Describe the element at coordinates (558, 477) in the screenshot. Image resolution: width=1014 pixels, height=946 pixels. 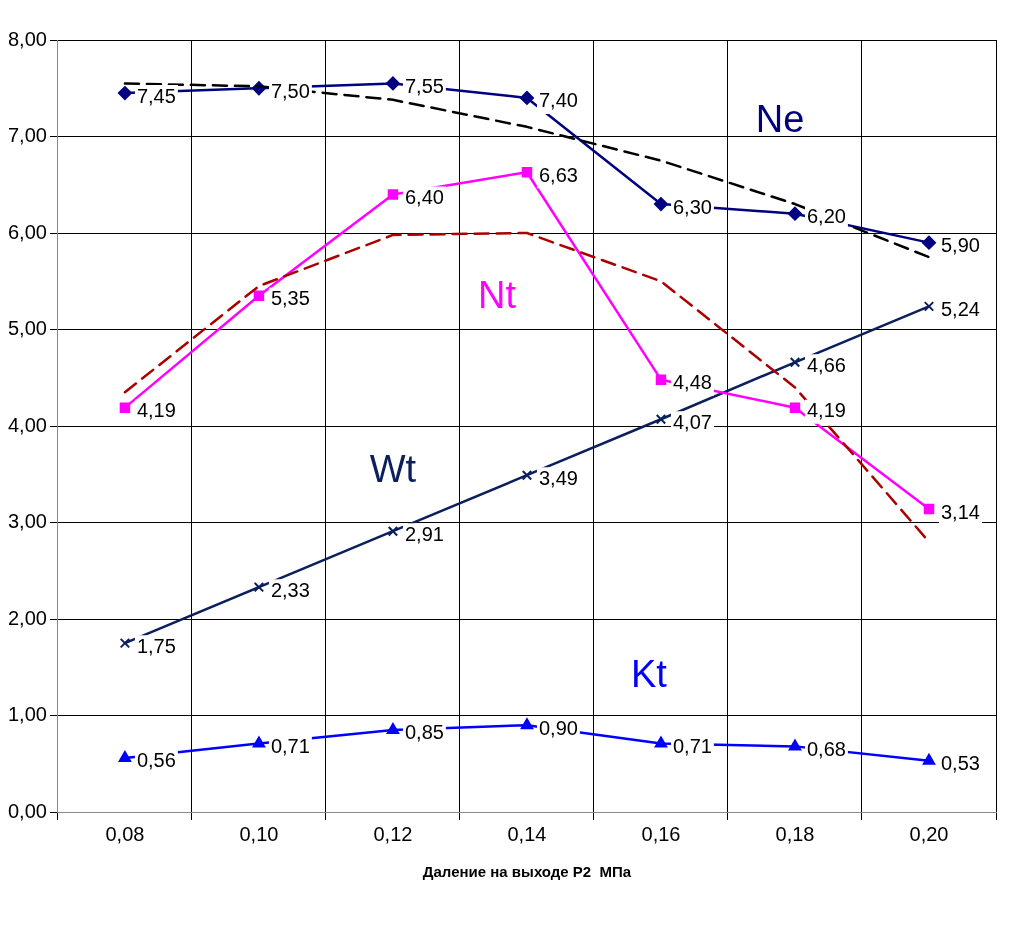
I see `data-label: 3,49` at that location.